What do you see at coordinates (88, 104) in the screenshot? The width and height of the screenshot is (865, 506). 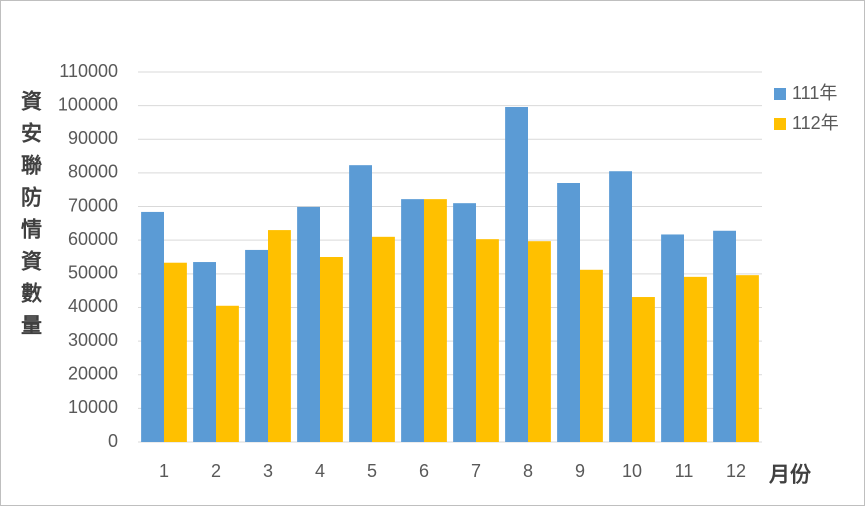 I see `y-tick-label: 100000` at bounding box center [88, 104].